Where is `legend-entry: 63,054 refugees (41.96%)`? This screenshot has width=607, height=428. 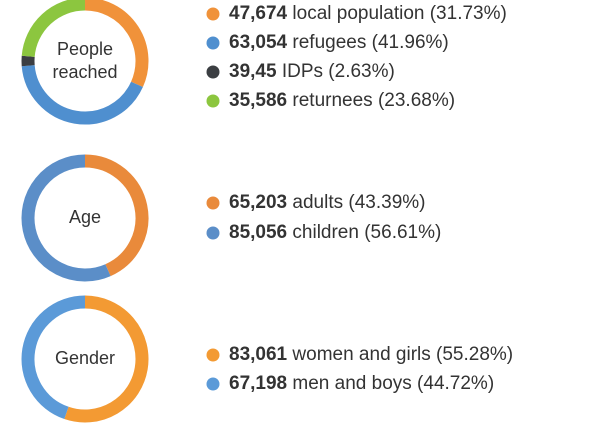 legend-entry: 63,054 refugees (41.96%) is located at coordinates (339, 42).